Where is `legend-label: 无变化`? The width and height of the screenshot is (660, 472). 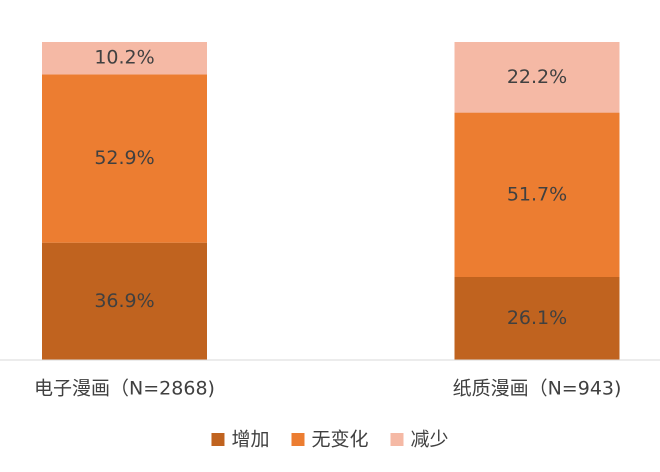 legend-label: 无变化 is located at coordinates (339, 440).